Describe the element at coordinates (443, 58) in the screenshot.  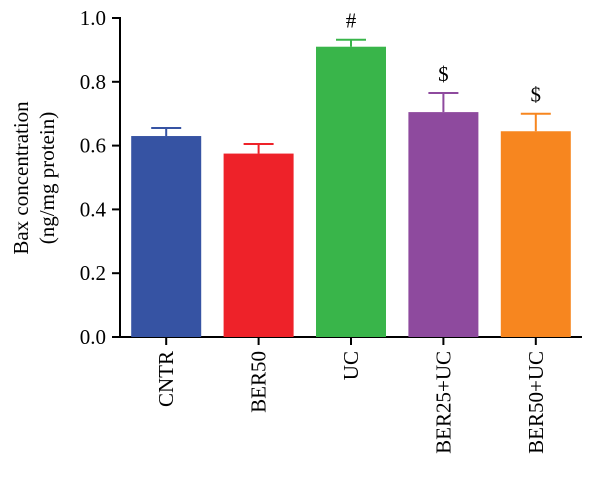
I see `annotations: # $ $` at that location.